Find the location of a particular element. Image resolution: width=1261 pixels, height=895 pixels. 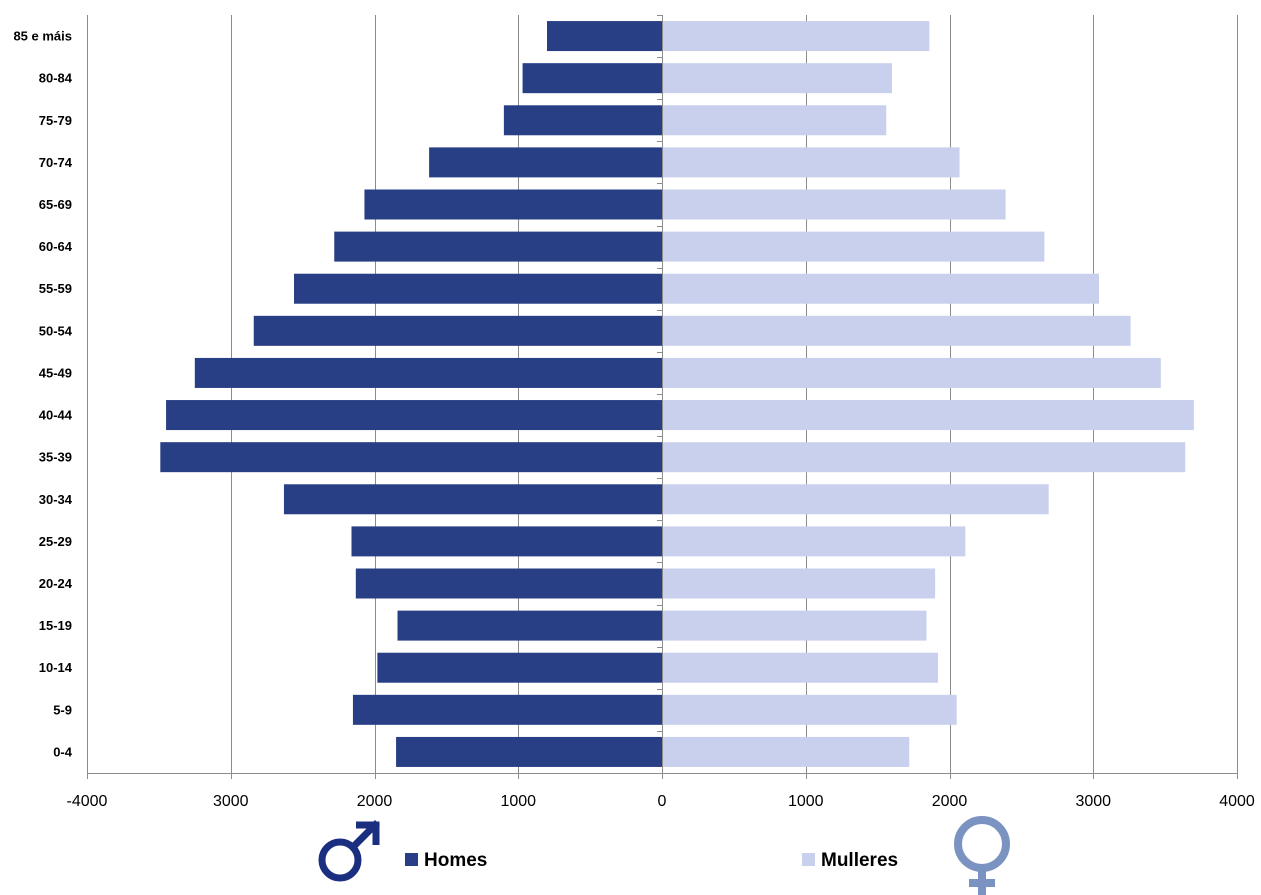

x-tick-label: 0 is located at coordinates (662, 801).